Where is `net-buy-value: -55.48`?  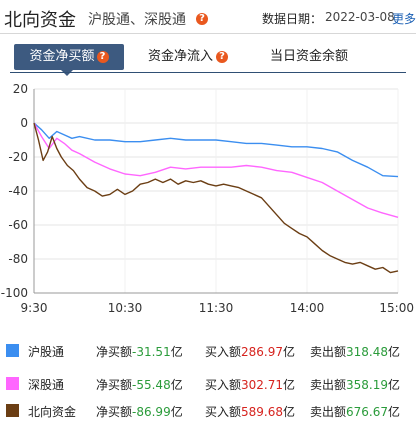 net-buy-value: -55.48 is located at coordinates (151, 385).